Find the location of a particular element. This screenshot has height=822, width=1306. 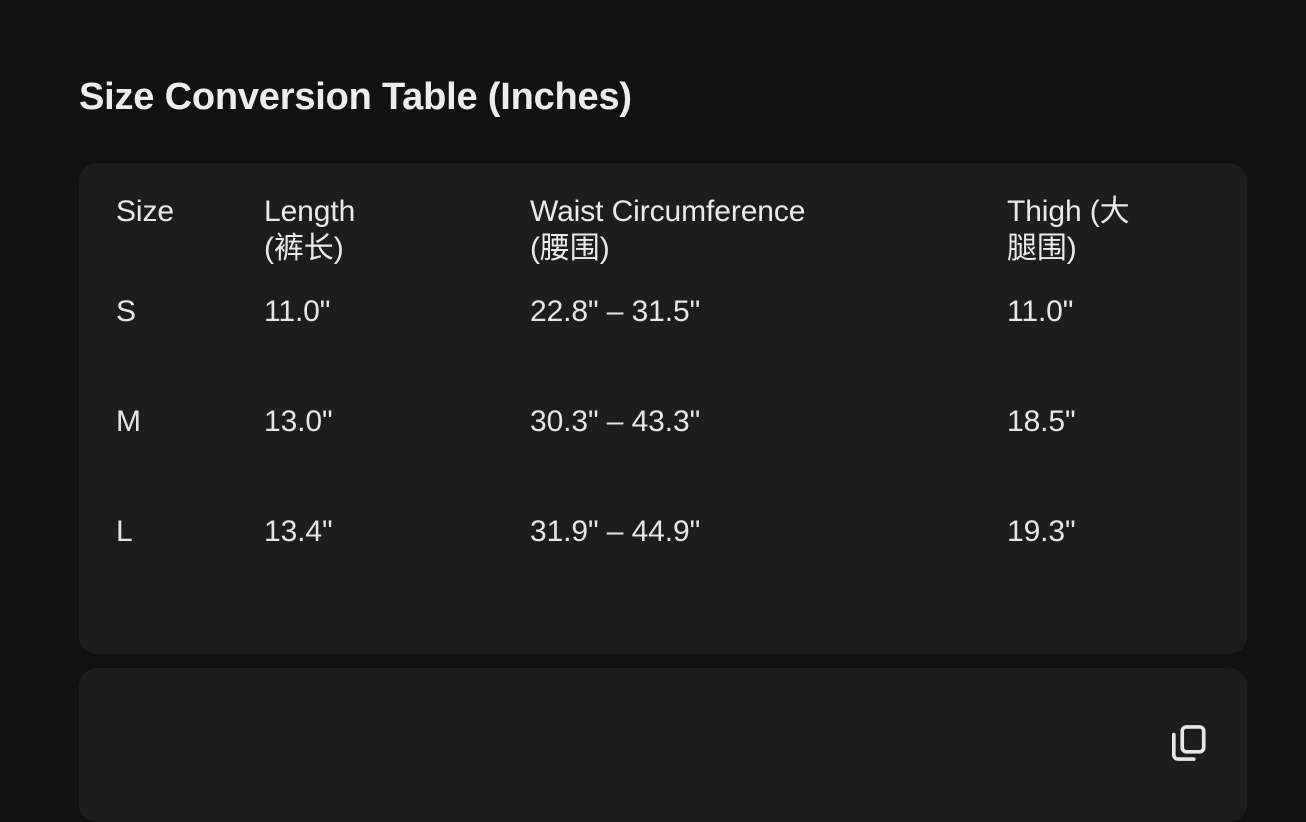

column-header-length: Length (裤长) is located at coordinates (360, 215).